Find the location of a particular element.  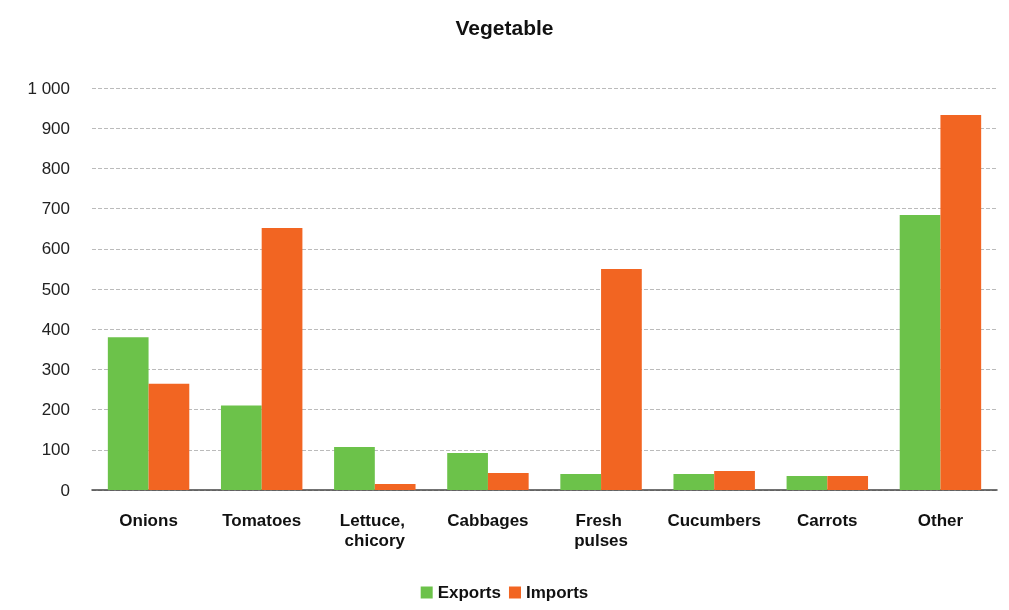

x-tick-label: Lettuce, chicory is located at coordinates (374, 530).